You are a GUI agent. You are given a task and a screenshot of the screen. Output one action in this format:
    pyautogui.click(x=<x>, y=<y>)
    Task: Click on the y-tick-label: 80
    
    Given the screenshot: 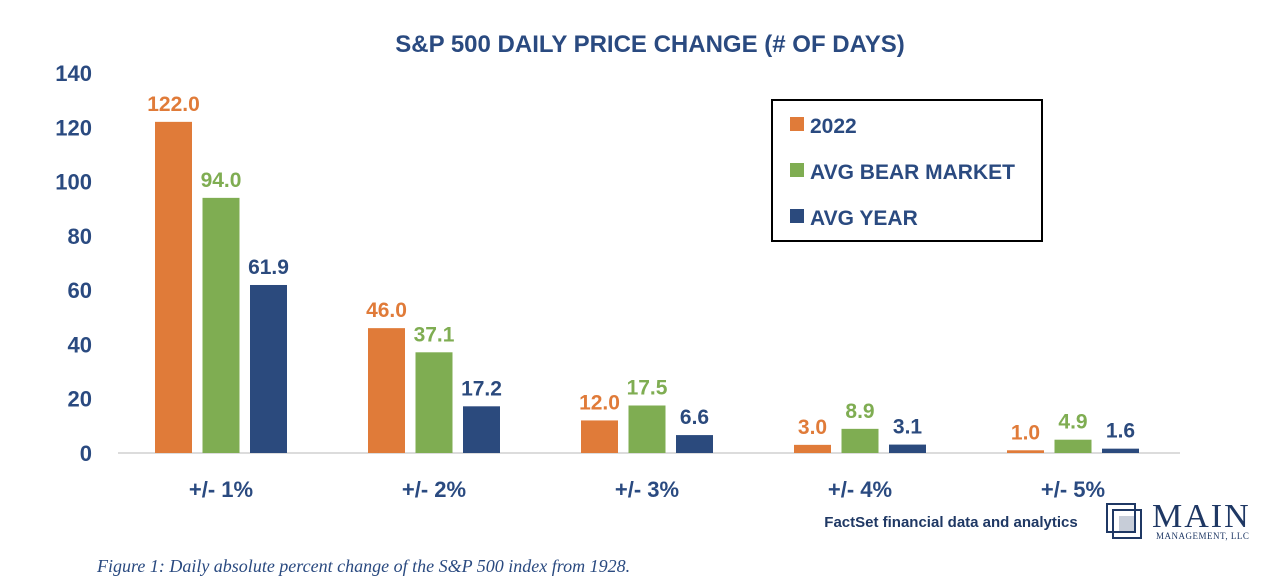 What is the action you would take?
    pyautogui.click(x=80, y=236)
    